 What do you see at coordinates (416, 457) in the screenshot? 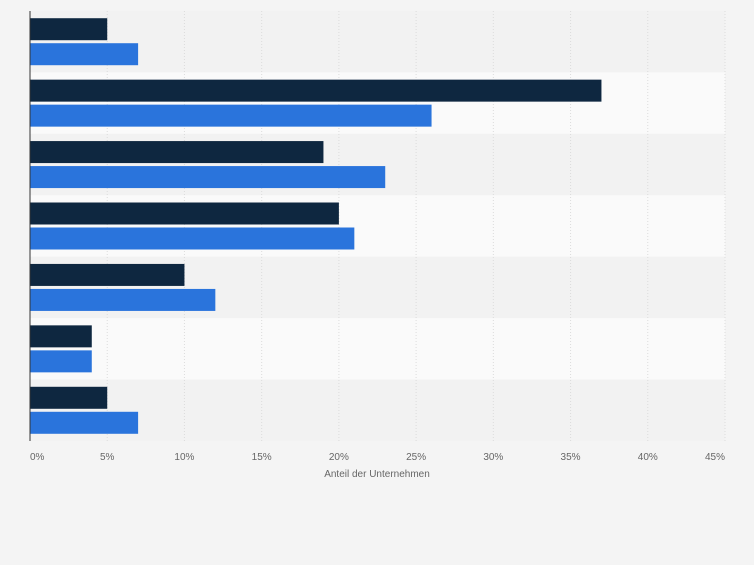
I see `x-tick-label: 25%` at bounding box center [416, 457].